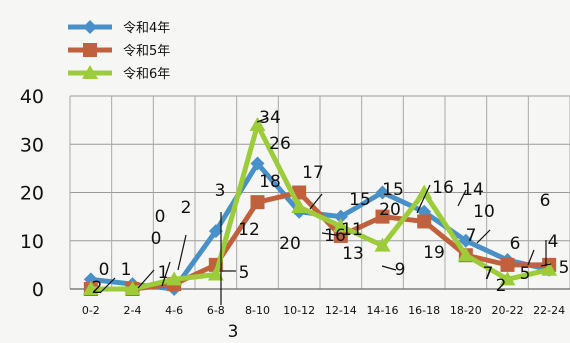 The height and width of the screenshot is (343, 570). I want to click on x-tick-label: 2-4, so click(133, 310).